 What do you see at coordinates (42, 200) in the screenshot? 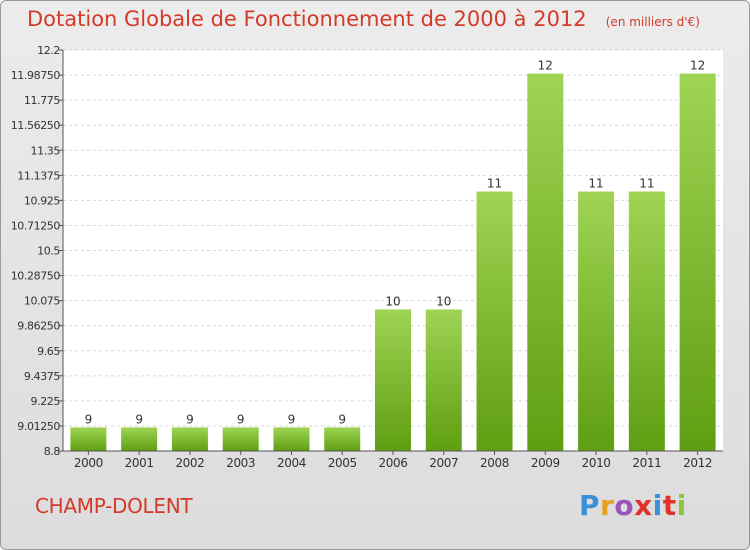
I see `y-tick-label: 10.925` at bounding box center [42, 200].